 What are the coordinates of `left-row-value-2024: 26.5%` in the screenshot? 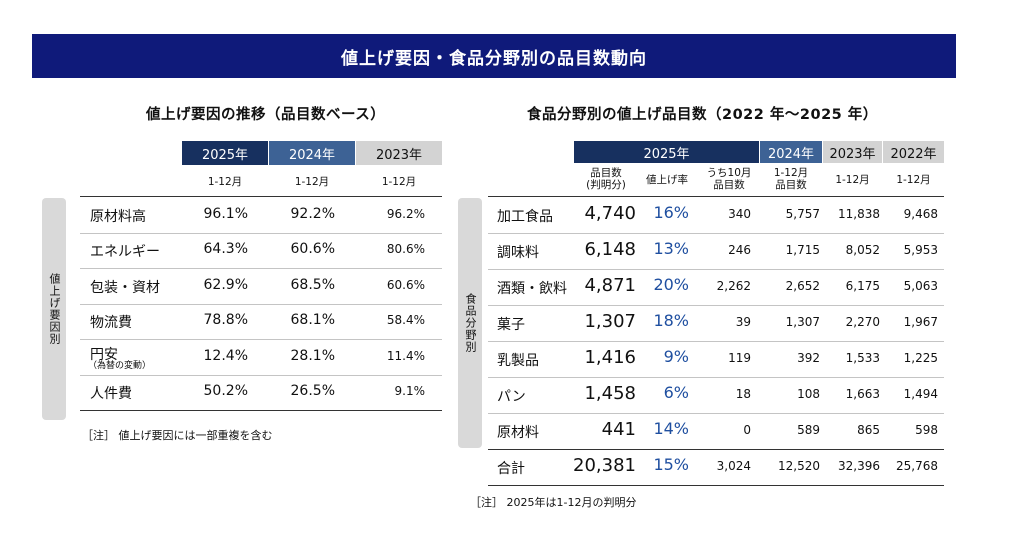 It's located at (312, 391).